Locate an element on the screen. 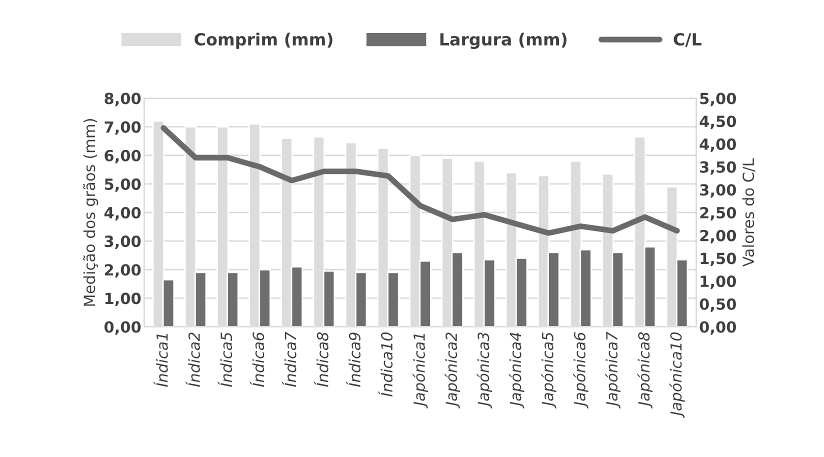 The width and height of the screenshot is (824, 457). x-tick-label: Japónica6 is located at coordinates (580, 370).